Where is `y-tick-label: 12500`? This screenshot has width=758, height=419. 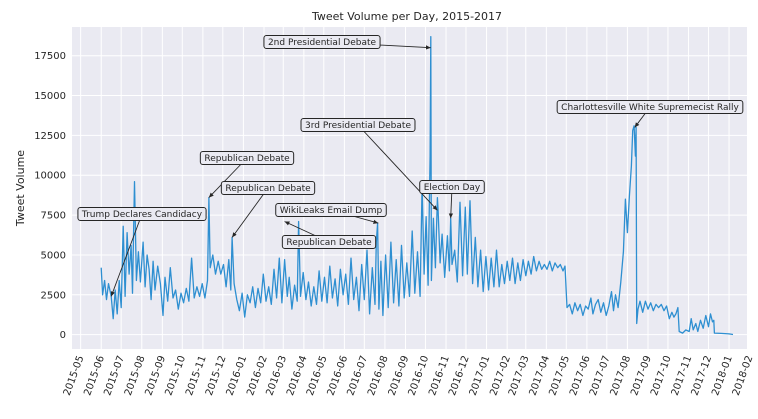
y-tick-label: 12500 is located at coordinates (50, 136).